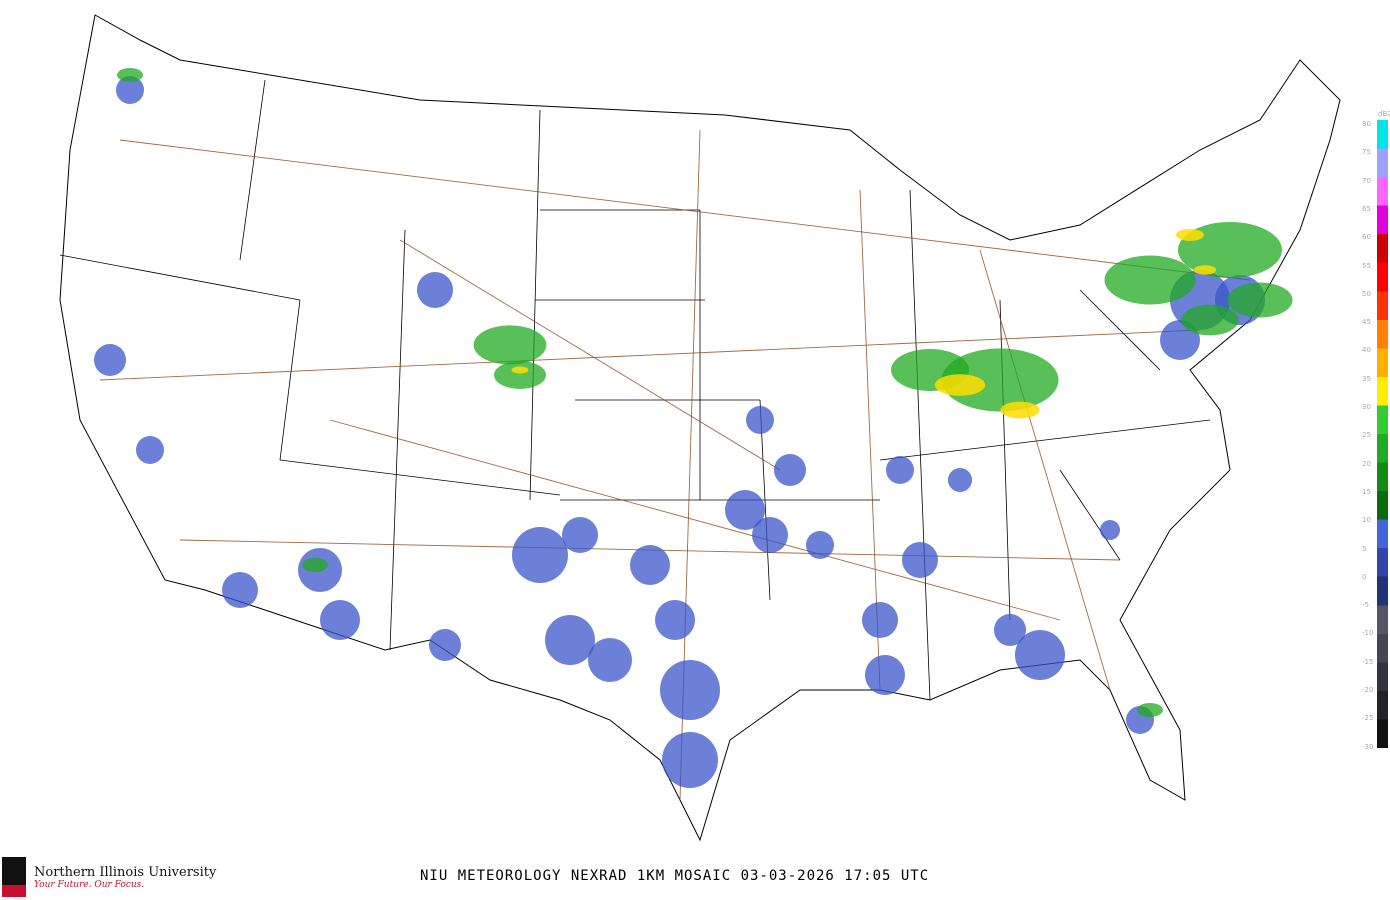  I want to click on legend-label: 75, so click(1366, 152).